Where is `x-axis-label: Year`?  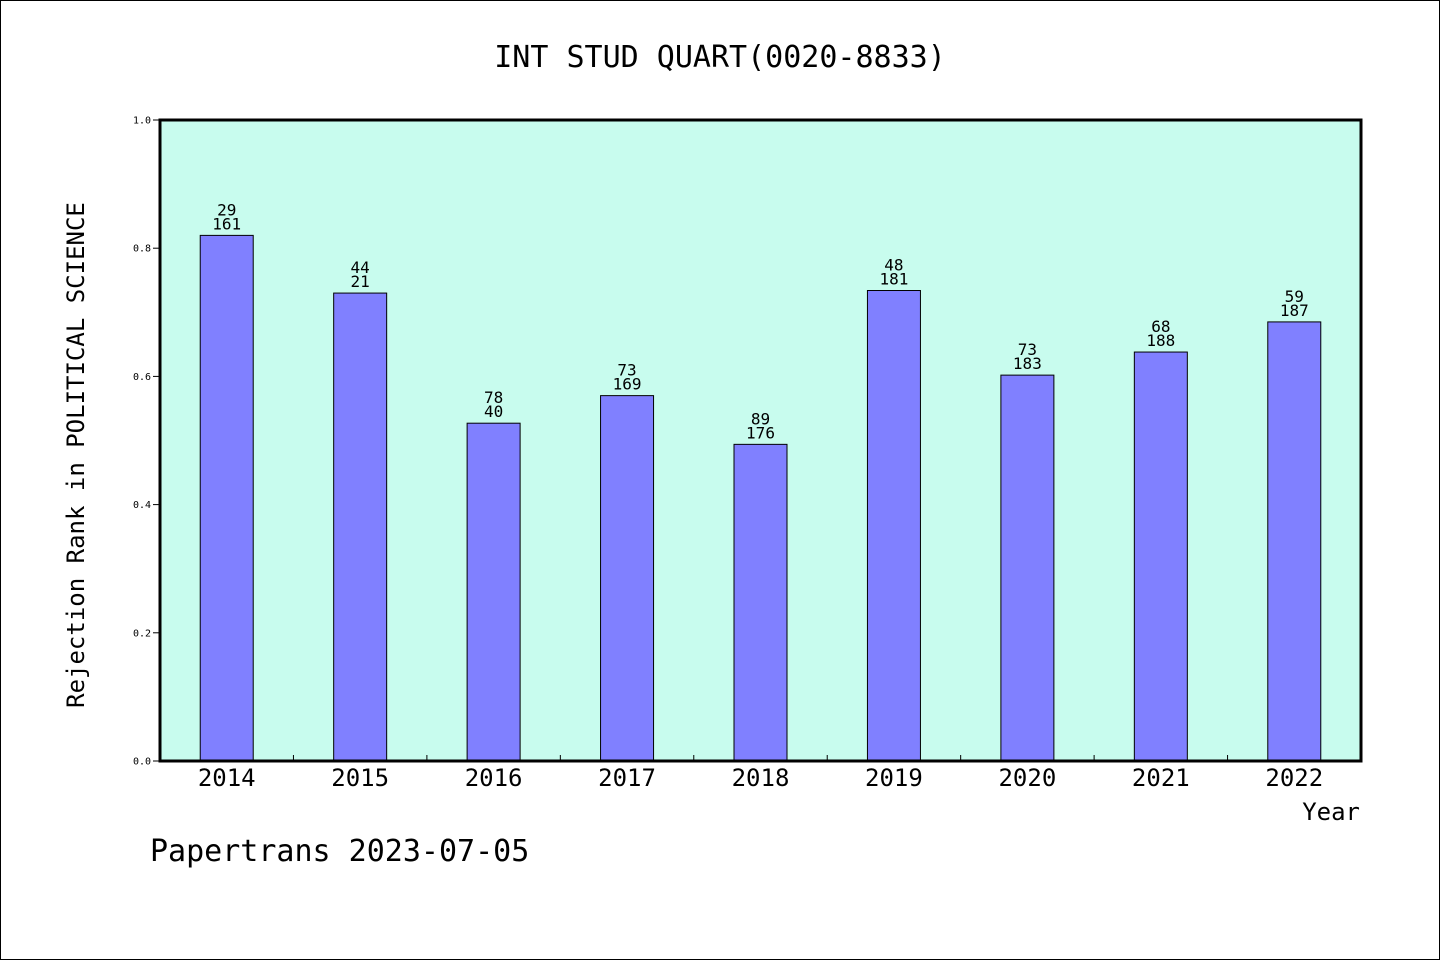 x-axis-label: Year is located at coordinates (1331, 812).